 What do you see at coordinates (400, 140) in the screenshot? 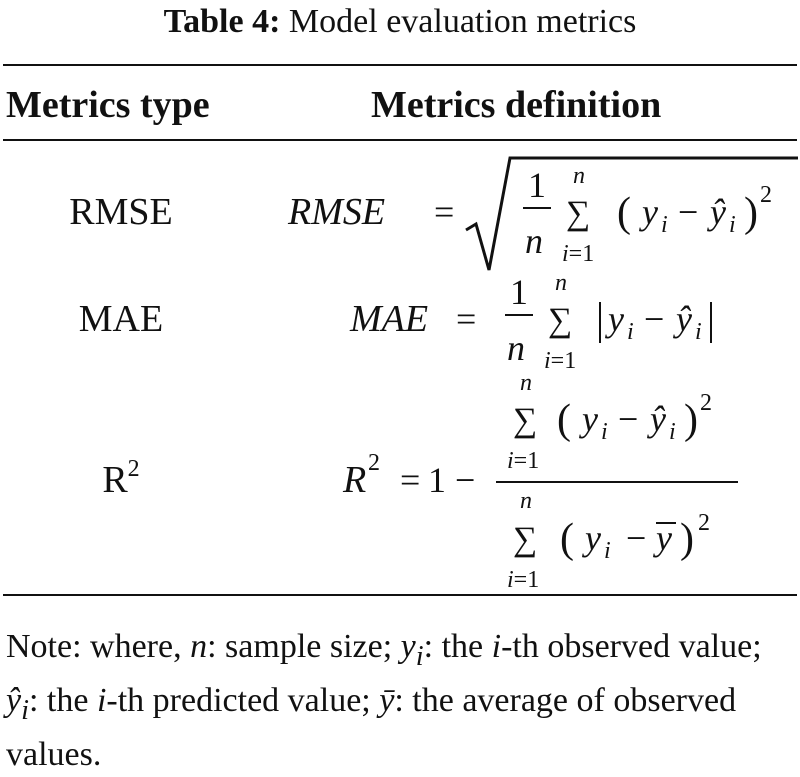
I see `table-header-rule` at bounding box center [400, 140].